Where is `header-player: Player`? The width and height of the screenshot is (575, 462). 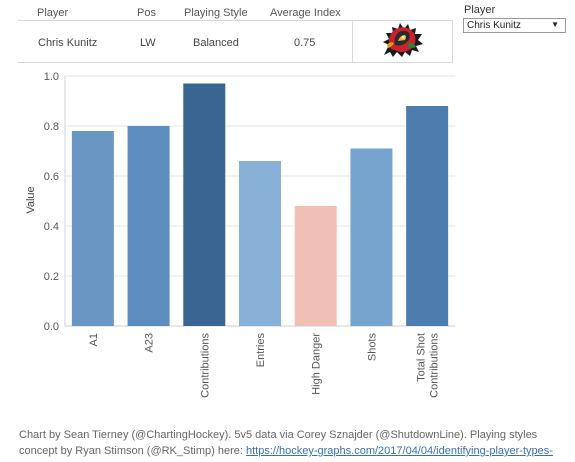 header-player: Player is located at coordinates (53, 13).